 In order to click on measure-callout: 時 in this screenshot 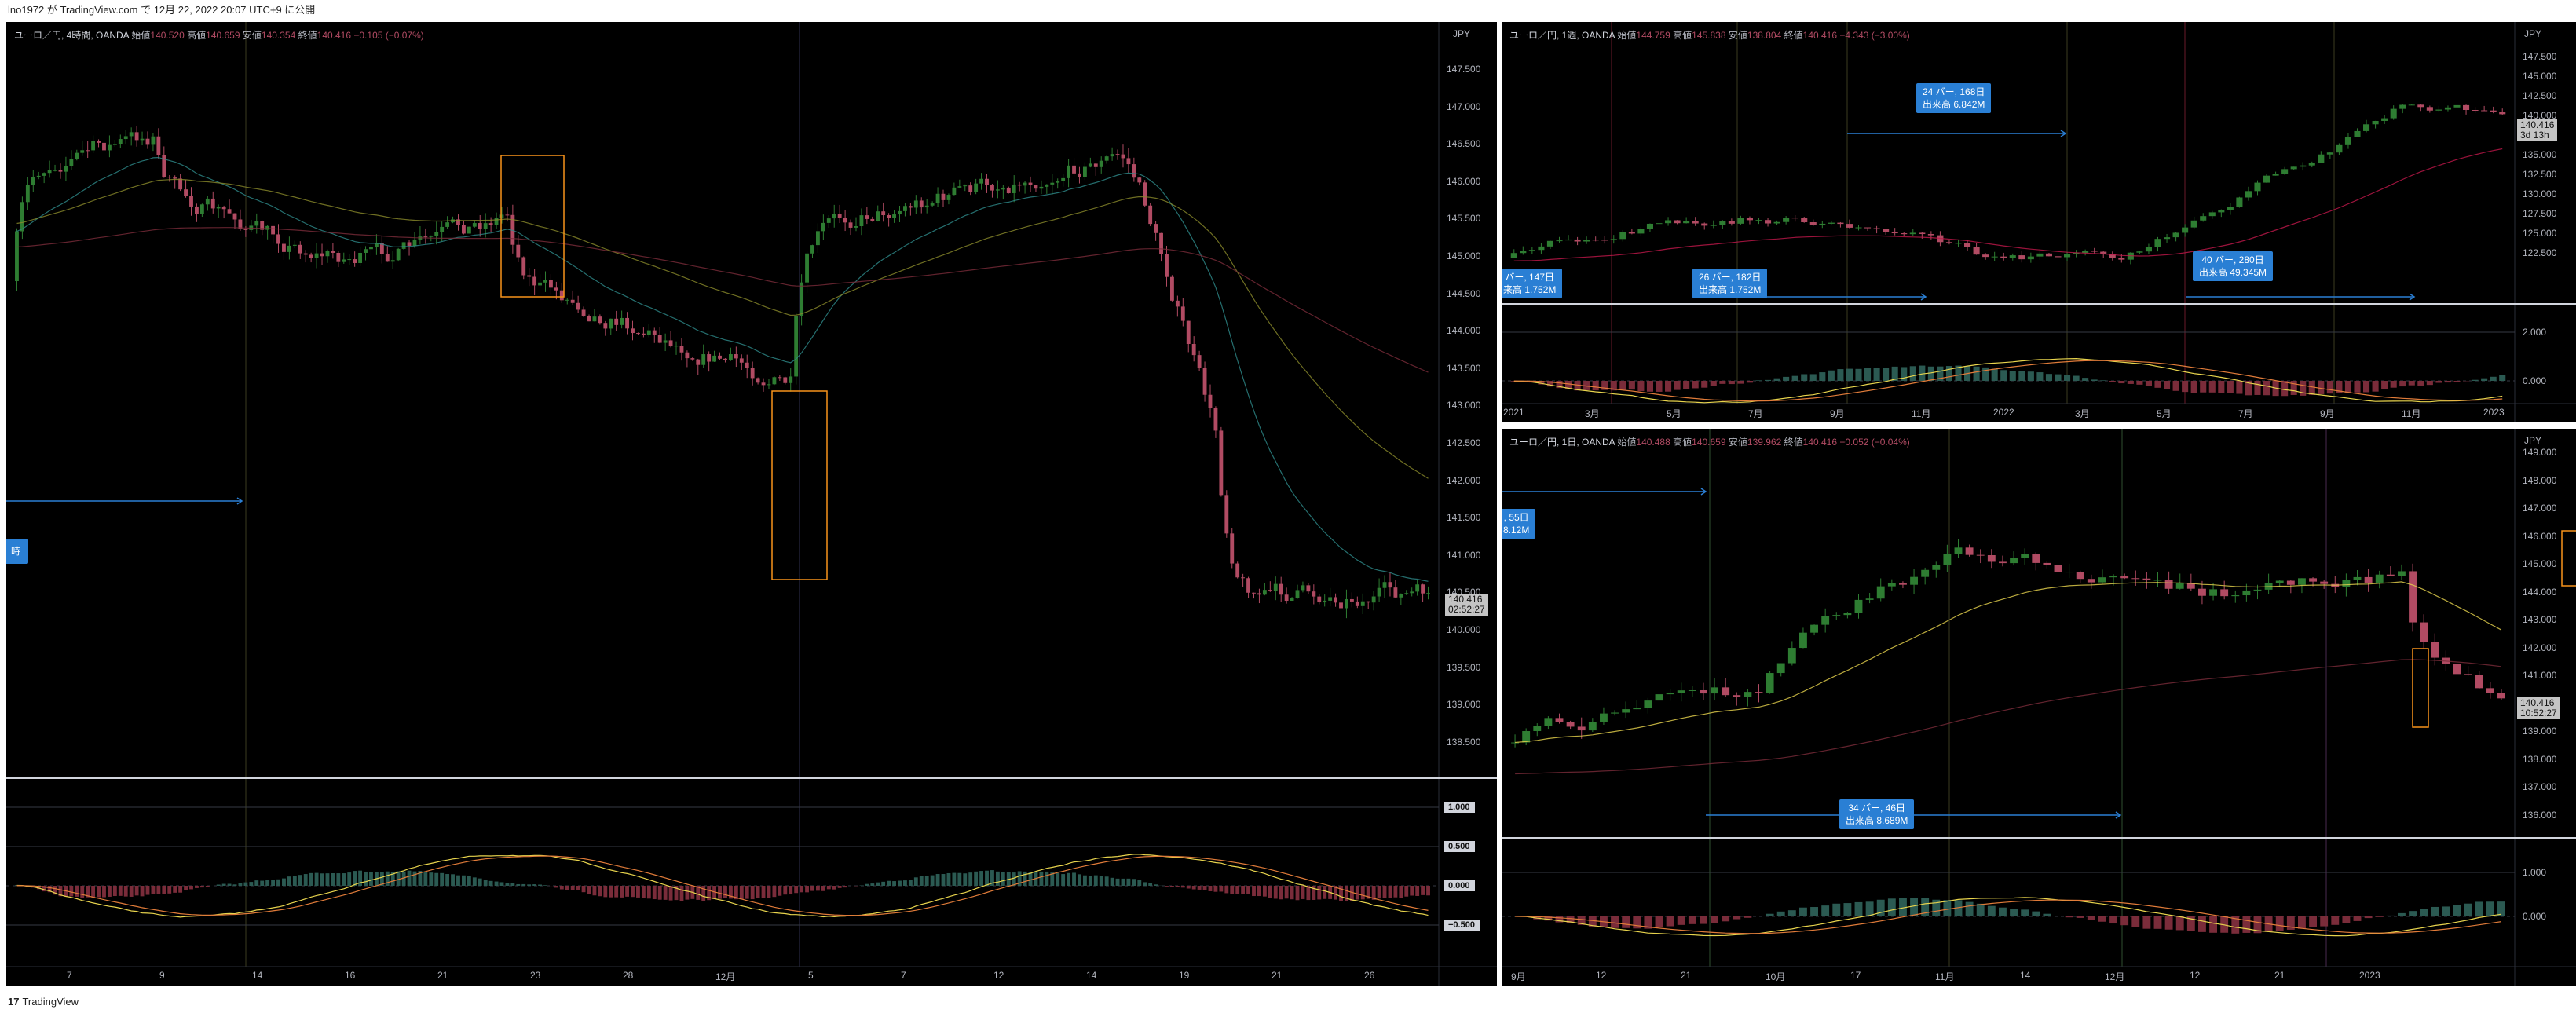, I will do `click(18, 551)`.